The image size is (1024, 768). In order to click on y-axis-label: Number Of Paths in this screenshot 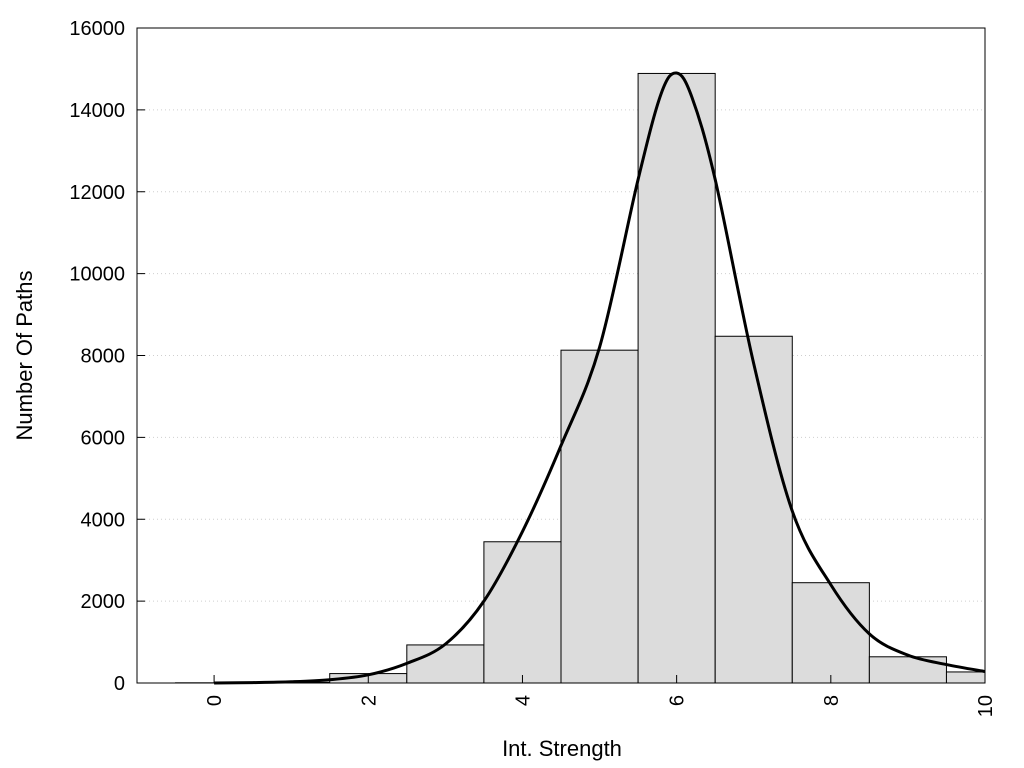, I will do `click(24, 356)`.